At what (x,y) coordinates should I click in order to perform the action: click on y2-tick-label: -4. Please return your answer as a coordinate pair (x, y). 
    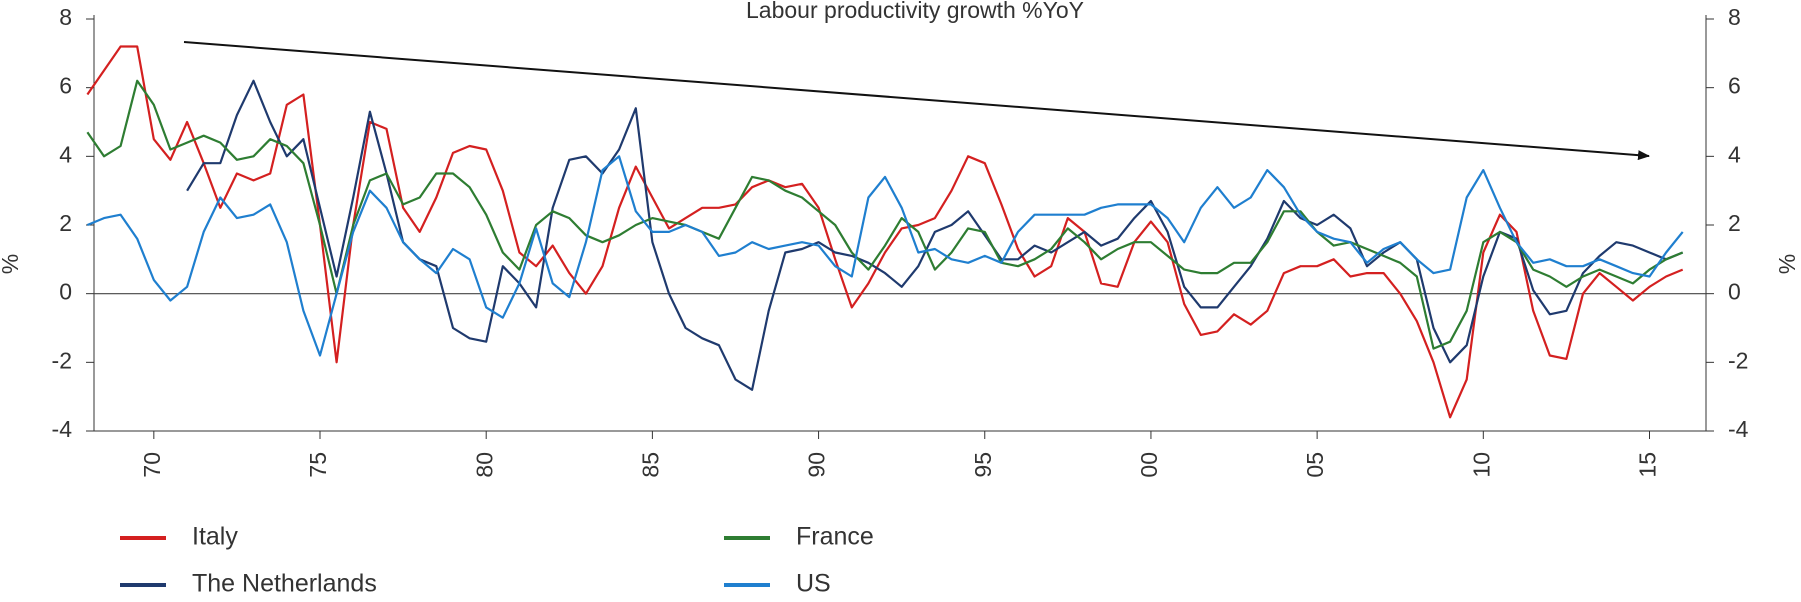
    Looking at the image, I should click on (1738, 429).